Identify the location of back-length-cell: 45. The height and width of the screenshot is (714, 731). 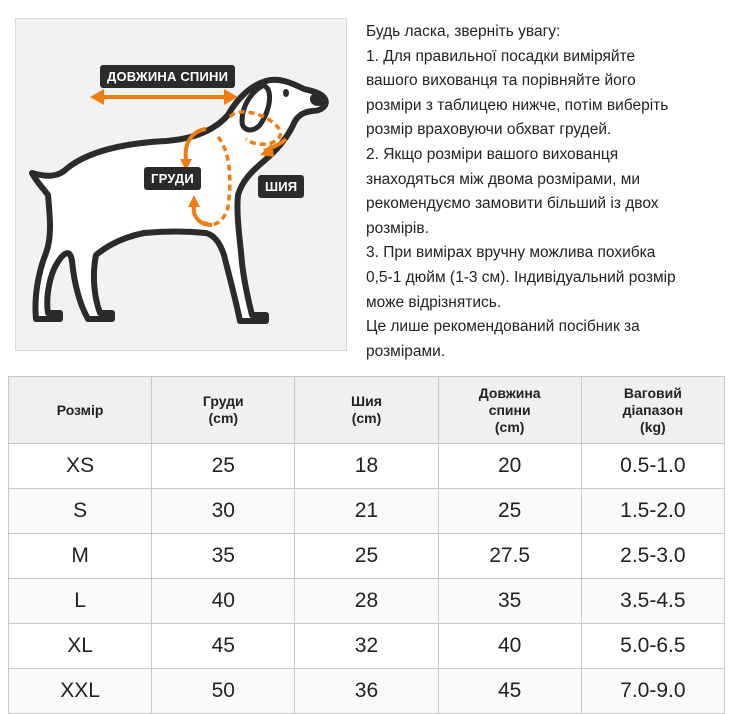
(509, 691).